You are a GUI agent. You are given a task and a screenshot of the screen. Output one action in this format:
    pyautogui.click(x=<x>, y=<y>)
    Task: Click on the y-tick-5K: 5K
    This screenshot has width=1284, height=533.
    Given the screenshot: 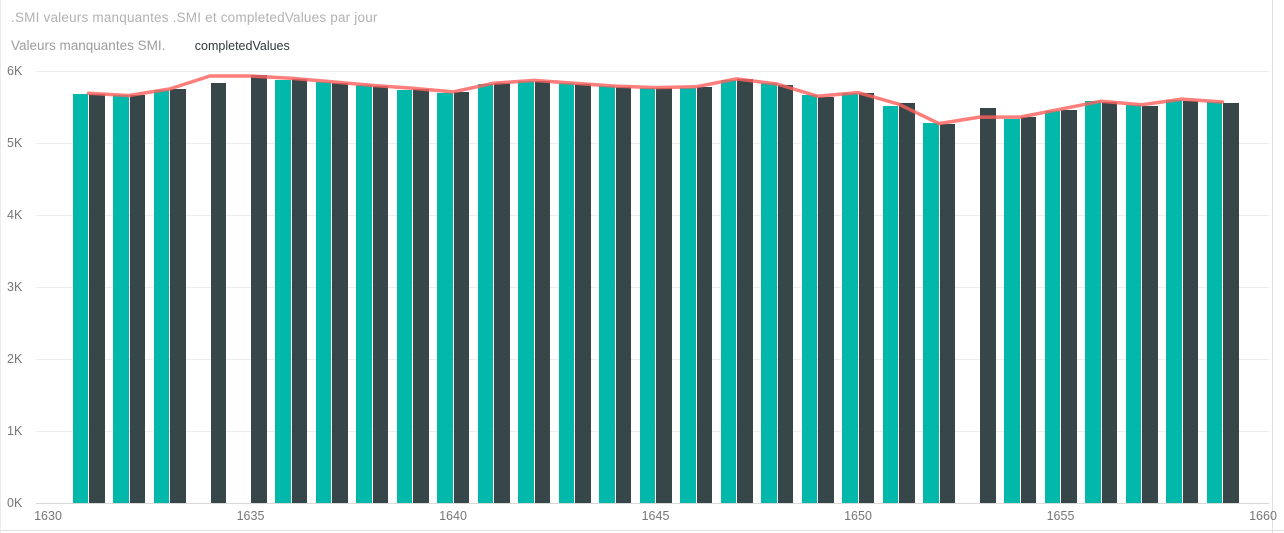 What is the action you would take?
    pyautogui.click(x=15, y=143)
    